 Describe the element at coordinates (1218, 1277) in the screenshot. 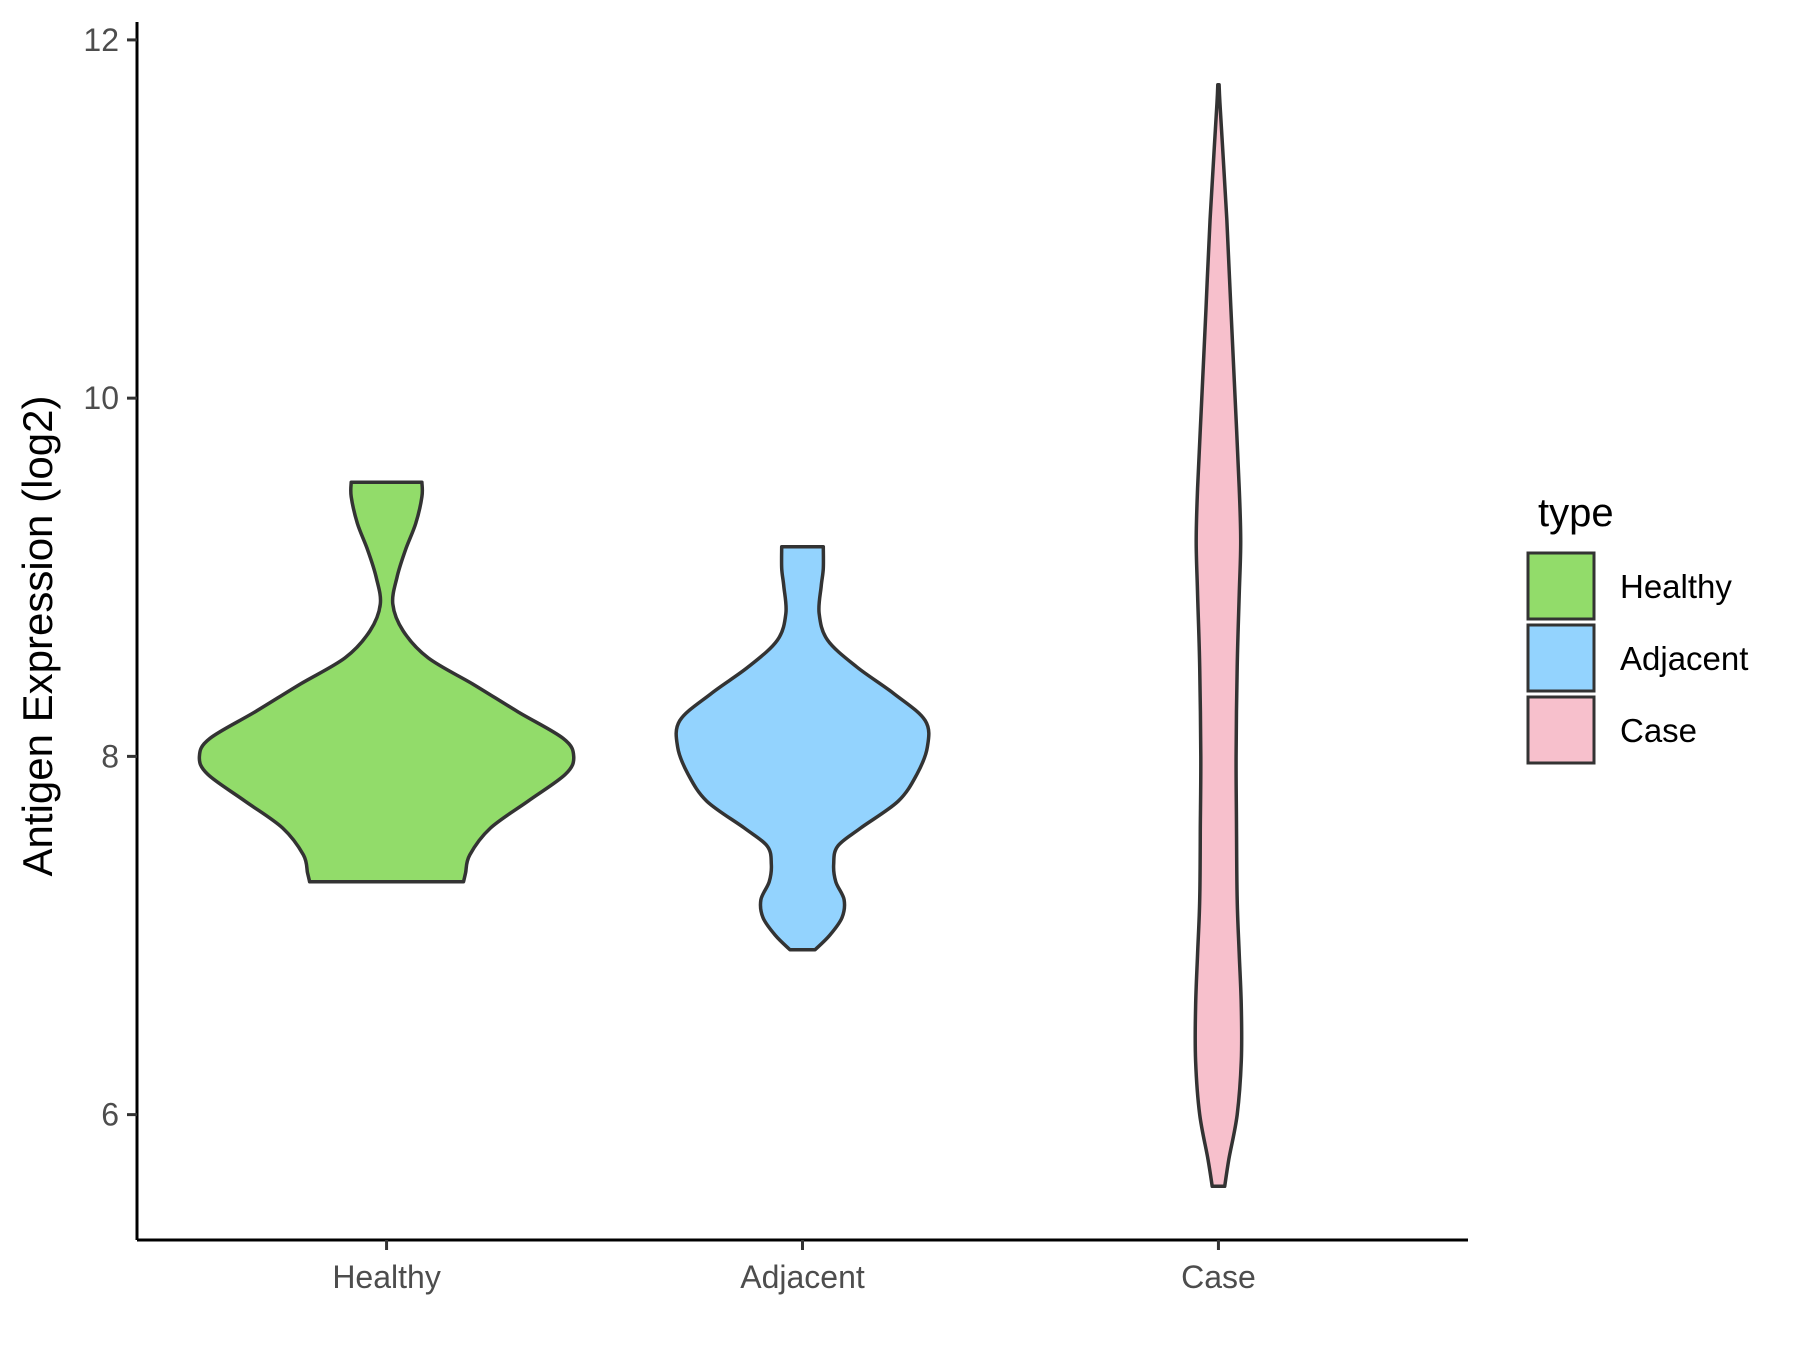

I see `x-tick-label: Case` at that location.